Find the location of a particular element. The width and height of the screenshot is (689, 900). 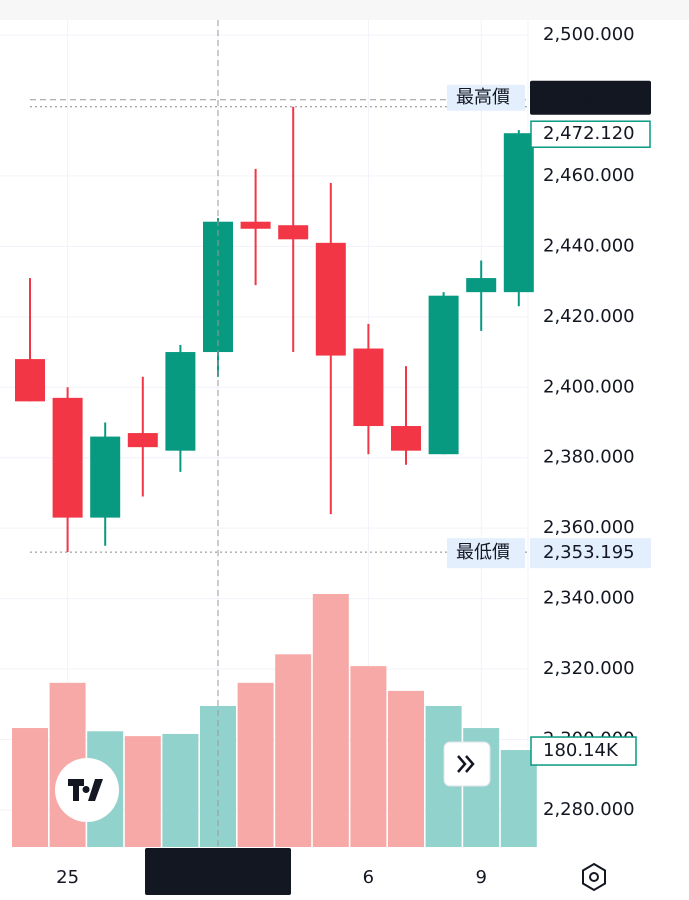

high-tag-text: 最高價 is located at coordinates (483, 97).